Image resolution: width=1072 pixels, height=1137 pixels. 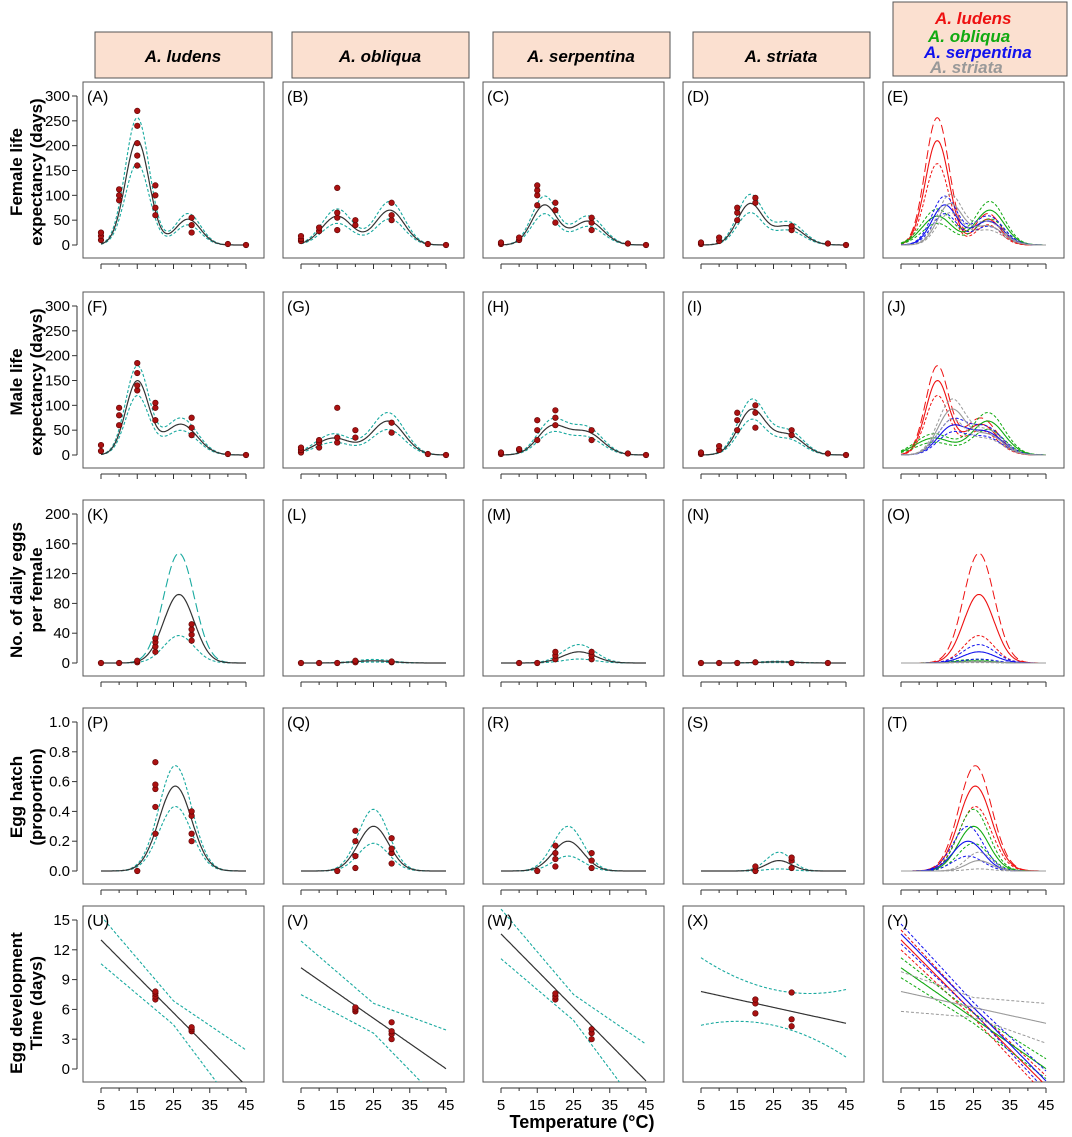 I want to click on ci-upper-F, so click(x=173, y=410).